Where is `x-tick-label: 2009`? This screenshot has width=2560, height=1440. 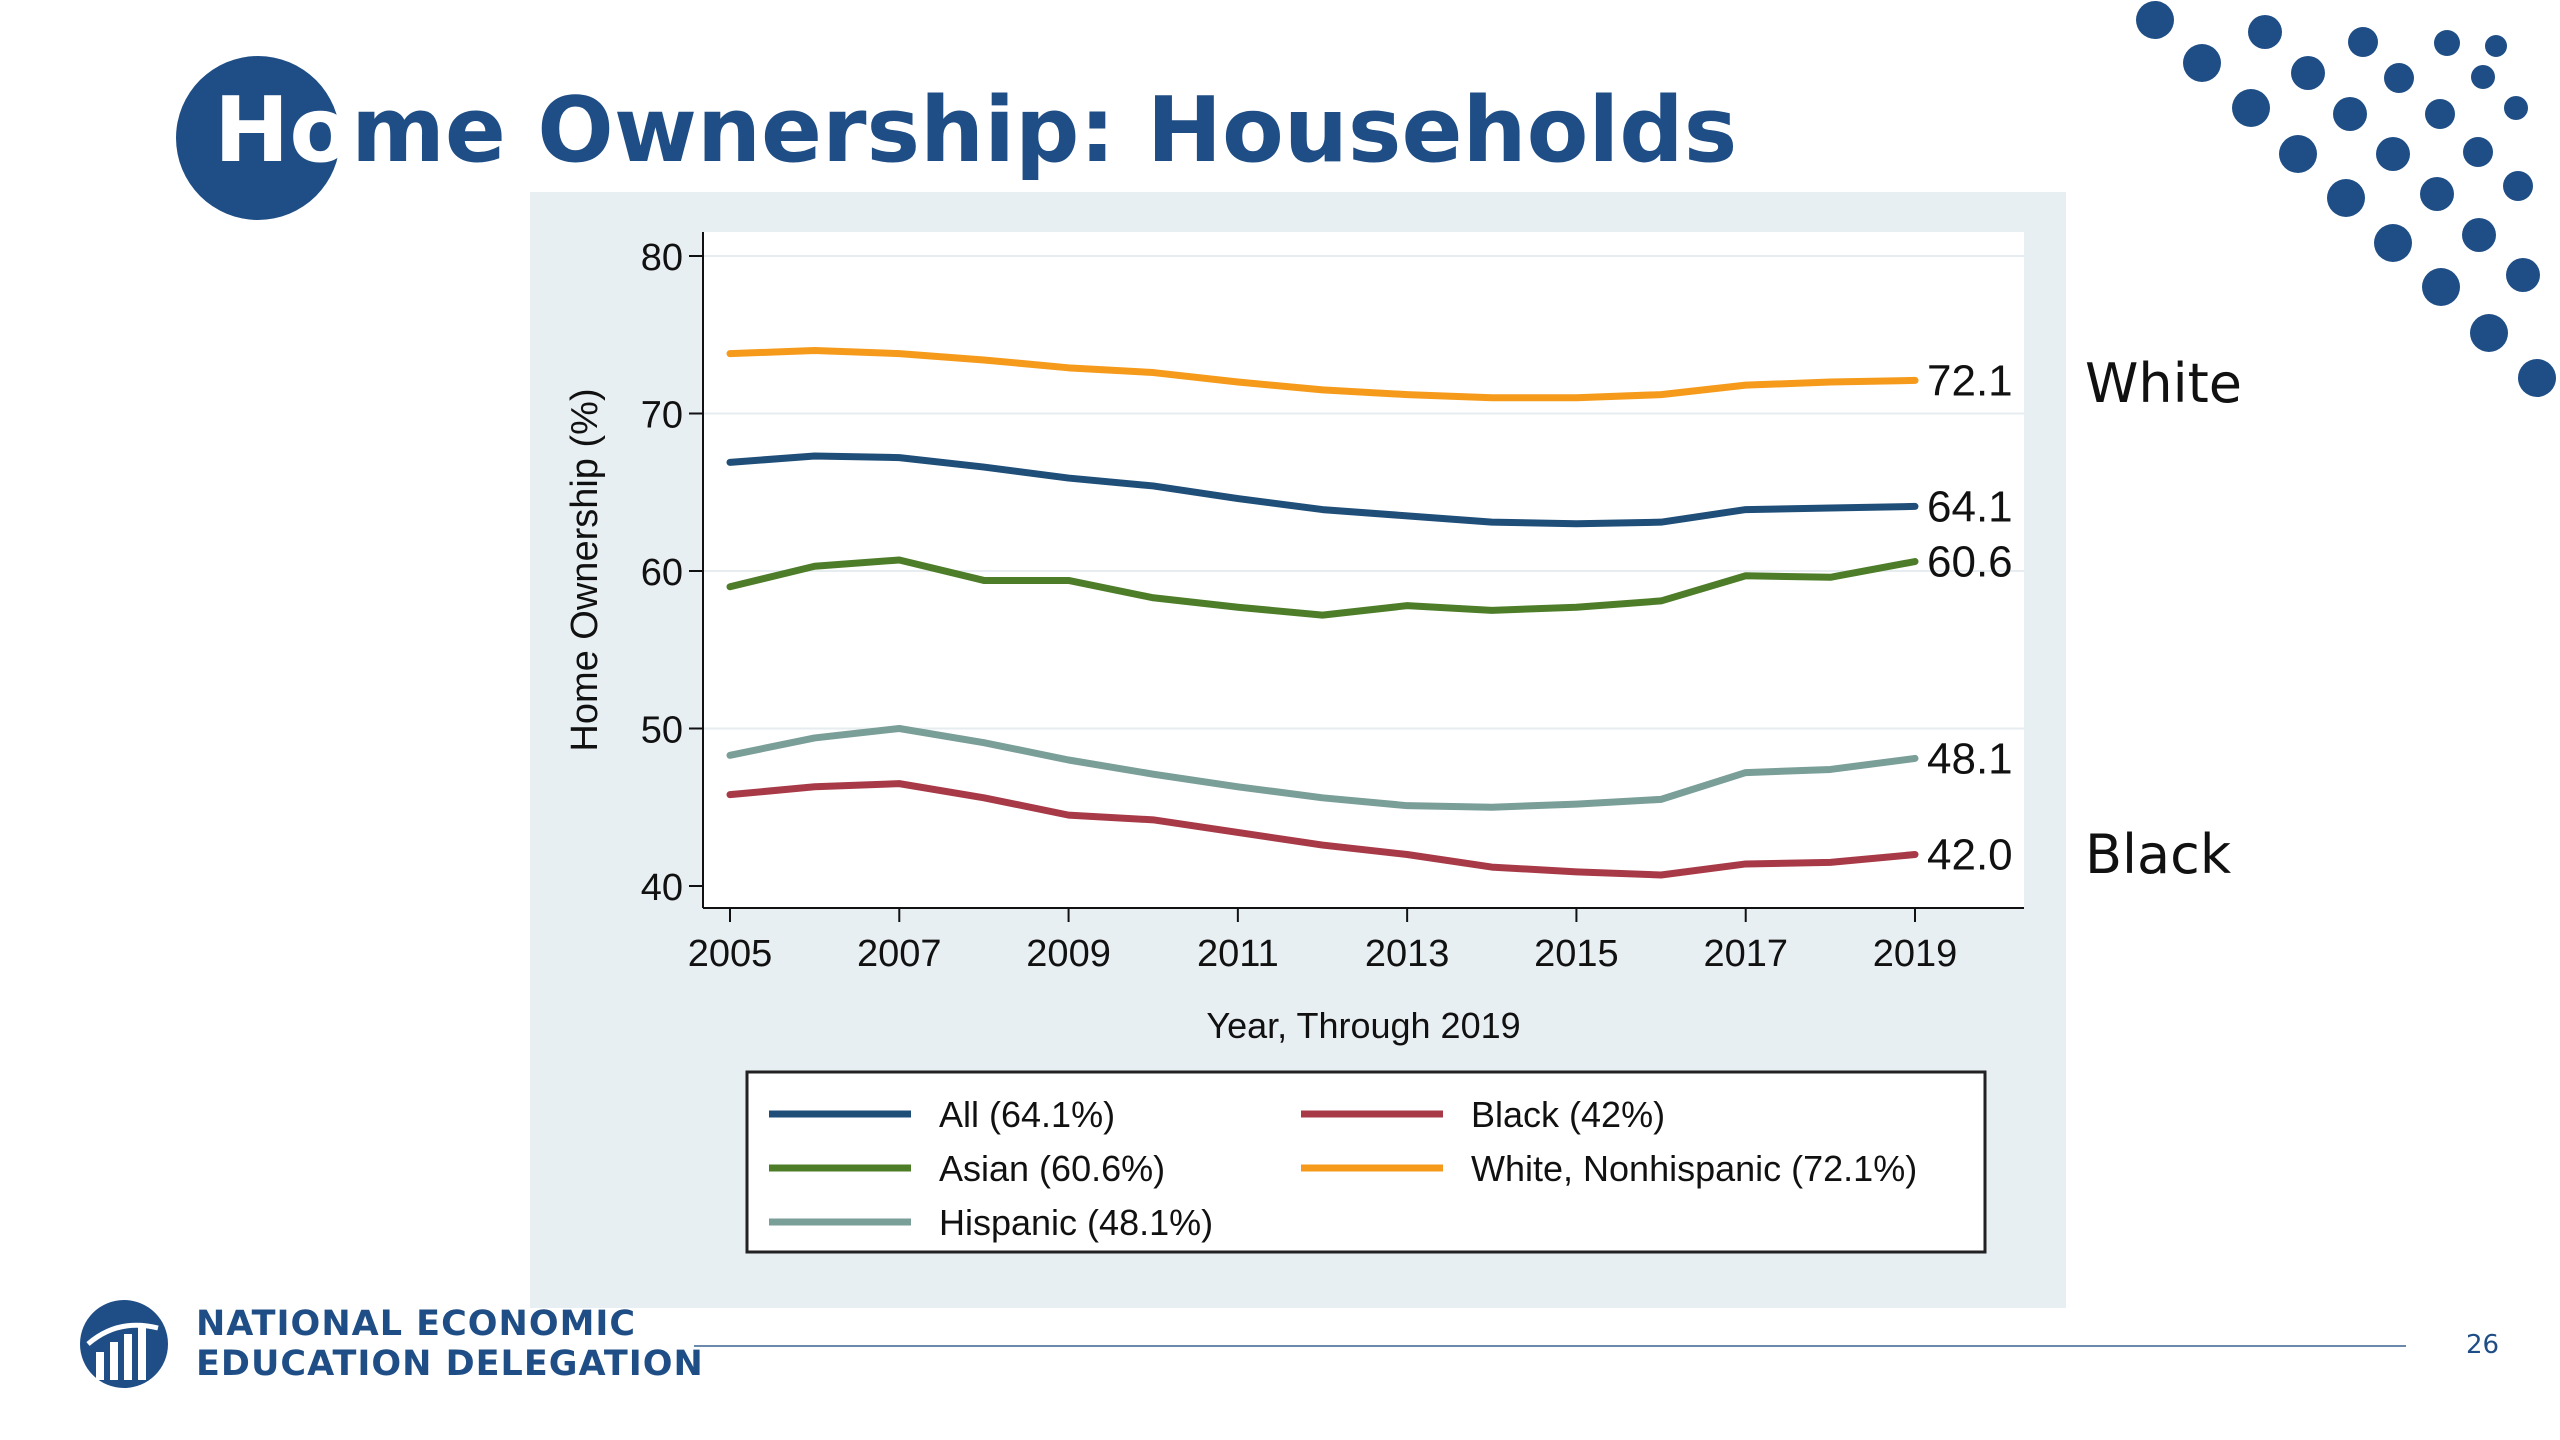 x-tick-label: 2009 is located at coordinates (1068, 954).